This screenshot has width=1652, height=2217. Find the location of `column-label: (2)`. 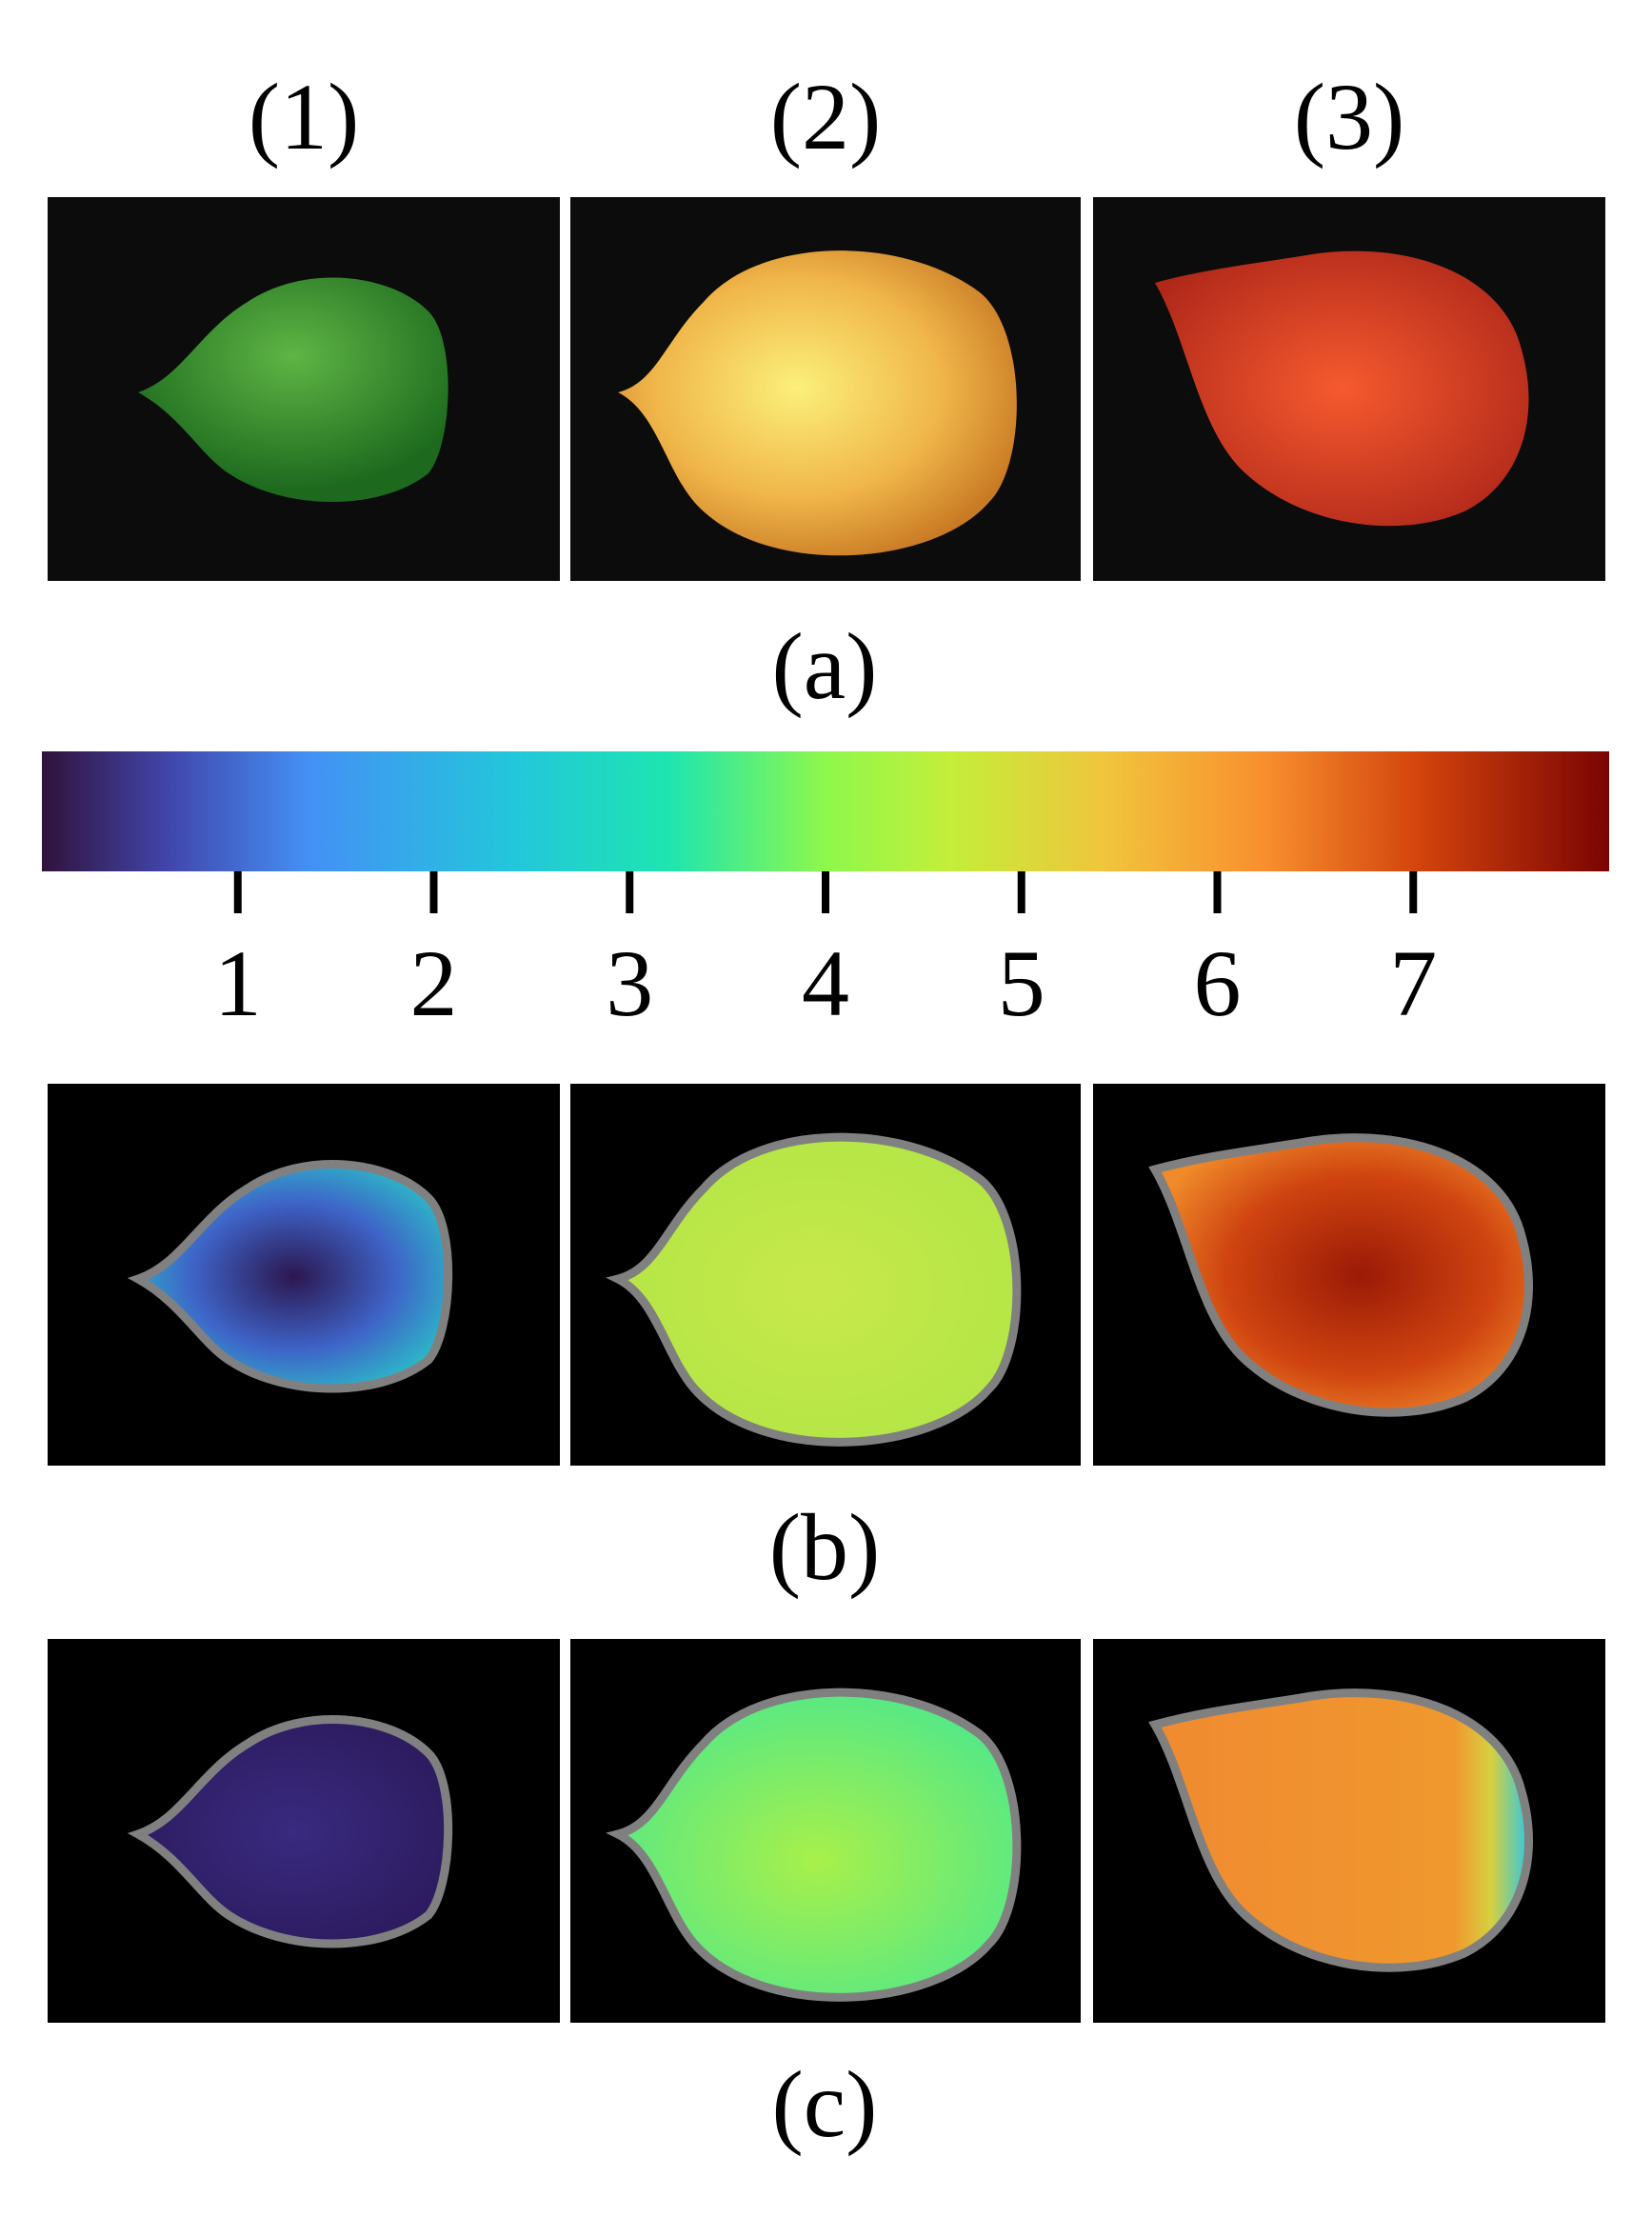

column-label: (2) is located at coordinates (826, 117).